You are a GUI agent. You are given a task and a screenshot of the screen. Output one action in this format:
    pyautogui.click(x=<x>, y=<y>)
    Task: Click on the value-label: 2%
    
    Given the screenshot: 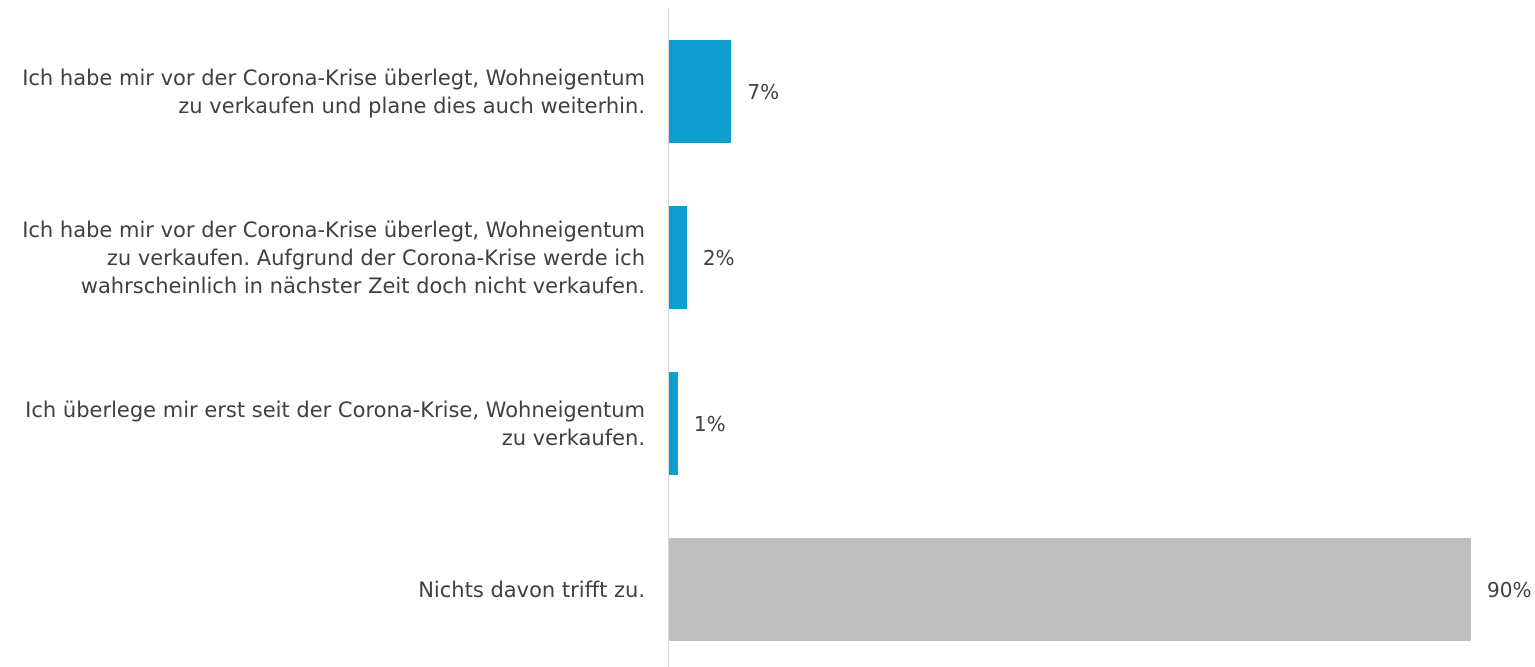 What is the action you would take?
    pyautogui.click(x=718, y=257)
    